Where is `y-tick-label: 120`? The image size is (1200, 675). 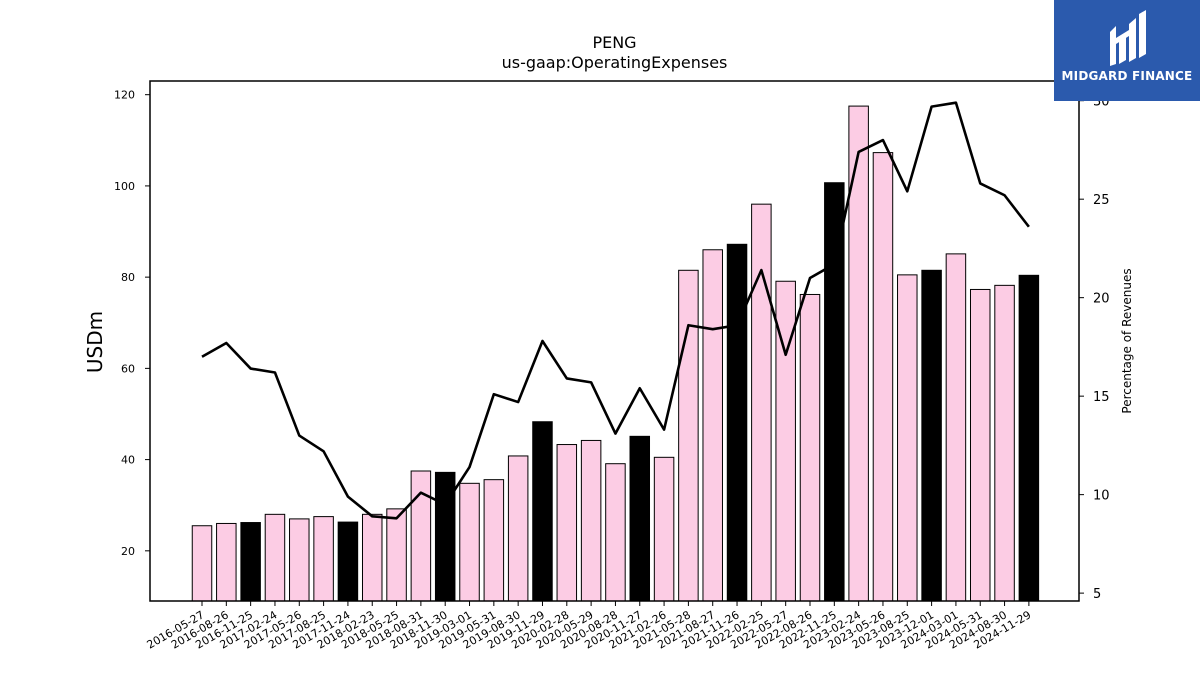 y-tick-label: 120 is located at coordinates (124, 95).